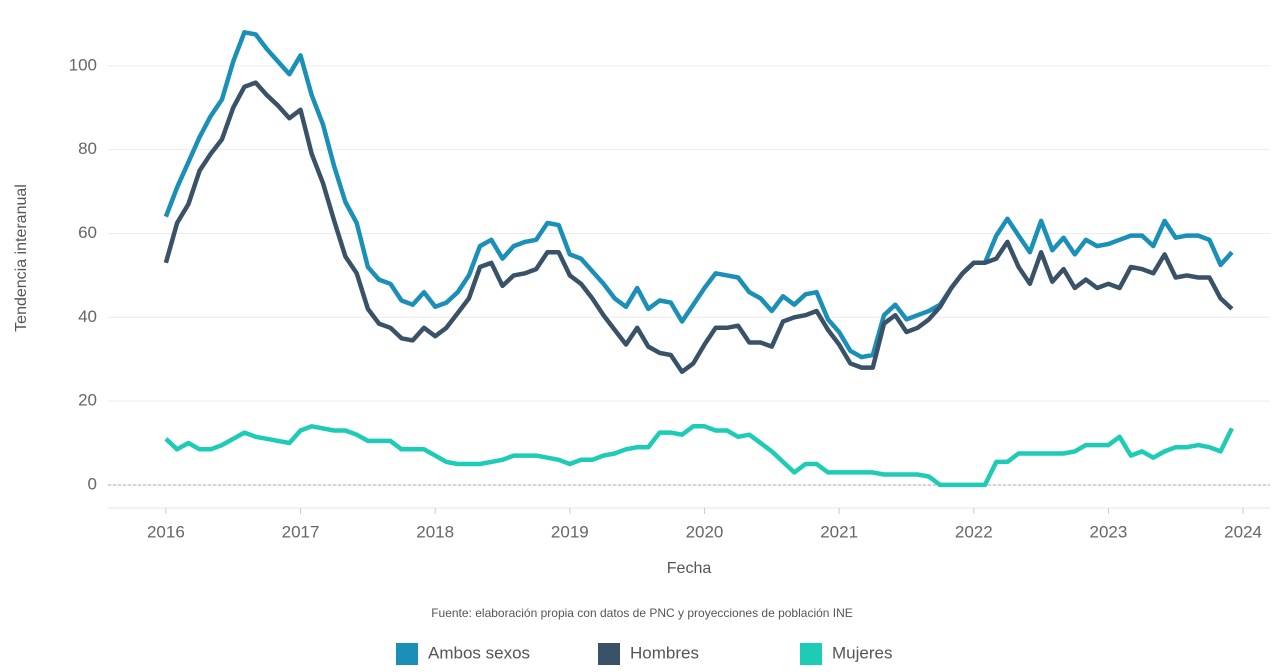  What do you see at coordinates (301, 531) in the screenshot?
I see `x-tick-label: 2017` at bounding box center [301, 531].